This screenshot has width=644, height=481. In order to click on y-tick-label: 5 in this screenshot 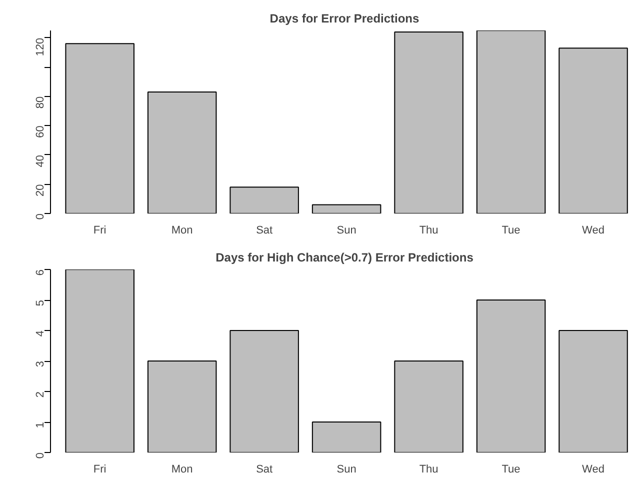, I will do `click(40, 303)`.